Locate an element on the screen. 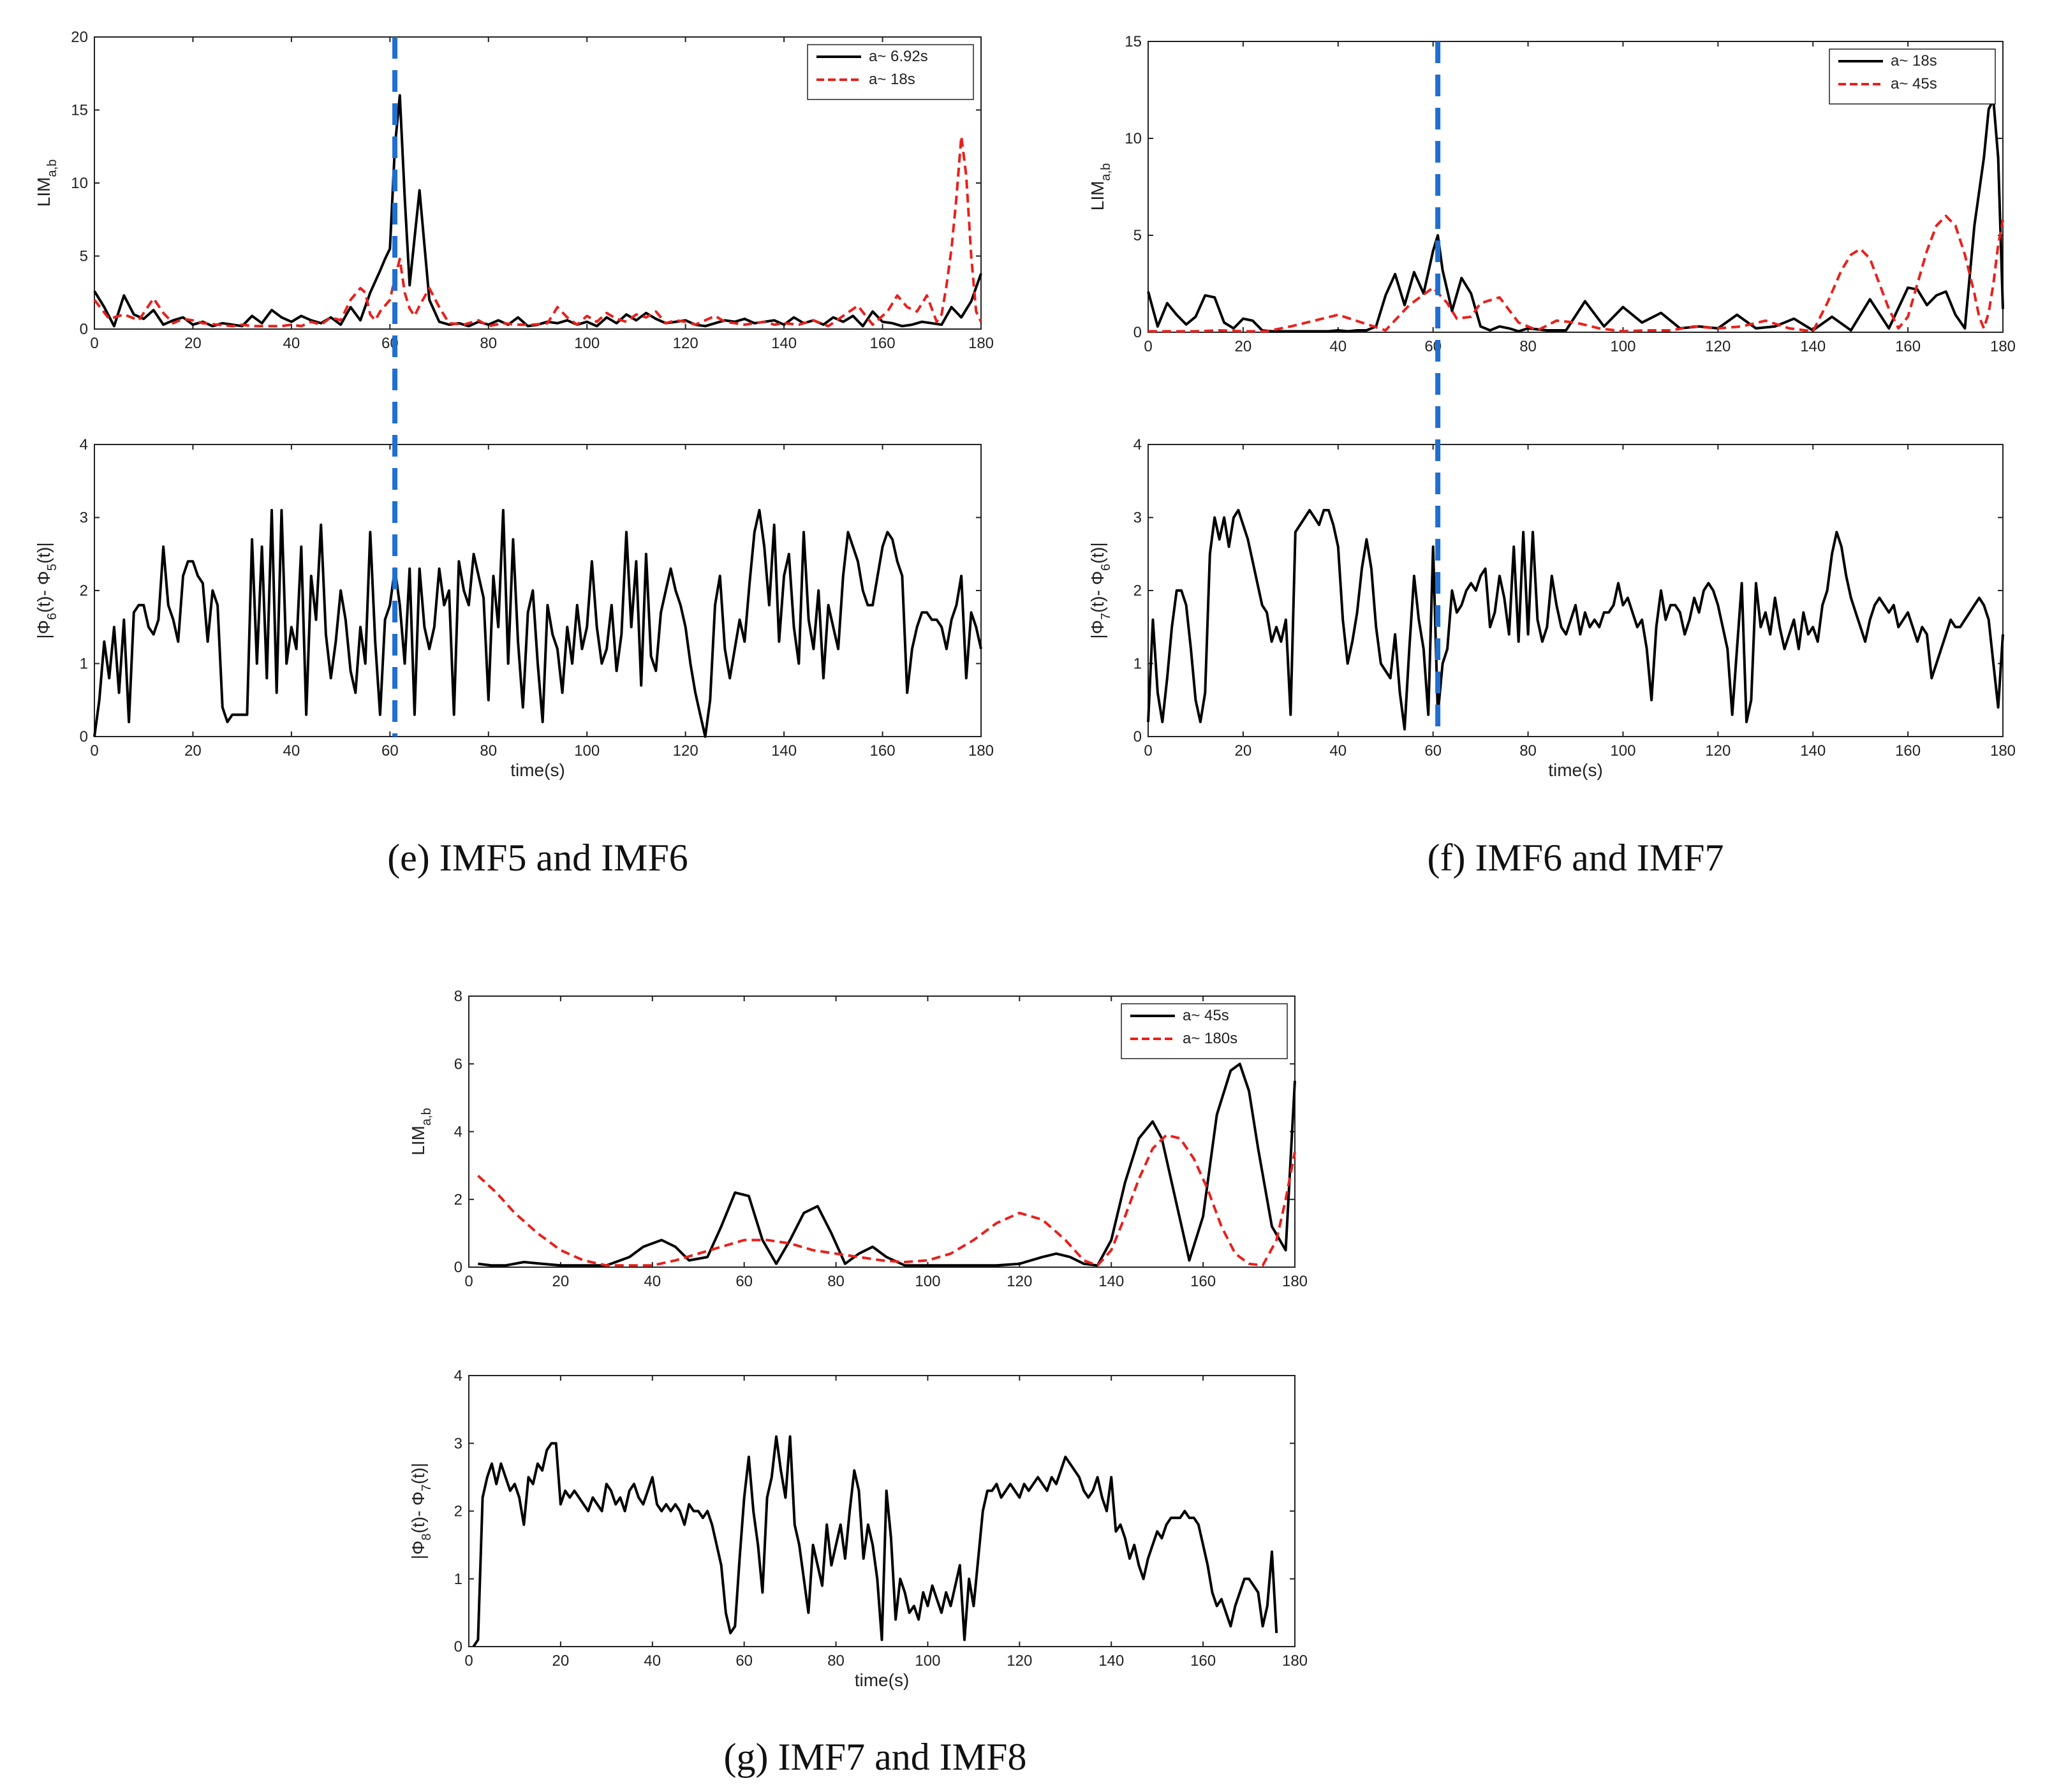 Image resolution: width=2045 pixels, height=1792 pixels. figure-caption: (g) IMF7 and IMF8 is located at coordinates (875, 1757).